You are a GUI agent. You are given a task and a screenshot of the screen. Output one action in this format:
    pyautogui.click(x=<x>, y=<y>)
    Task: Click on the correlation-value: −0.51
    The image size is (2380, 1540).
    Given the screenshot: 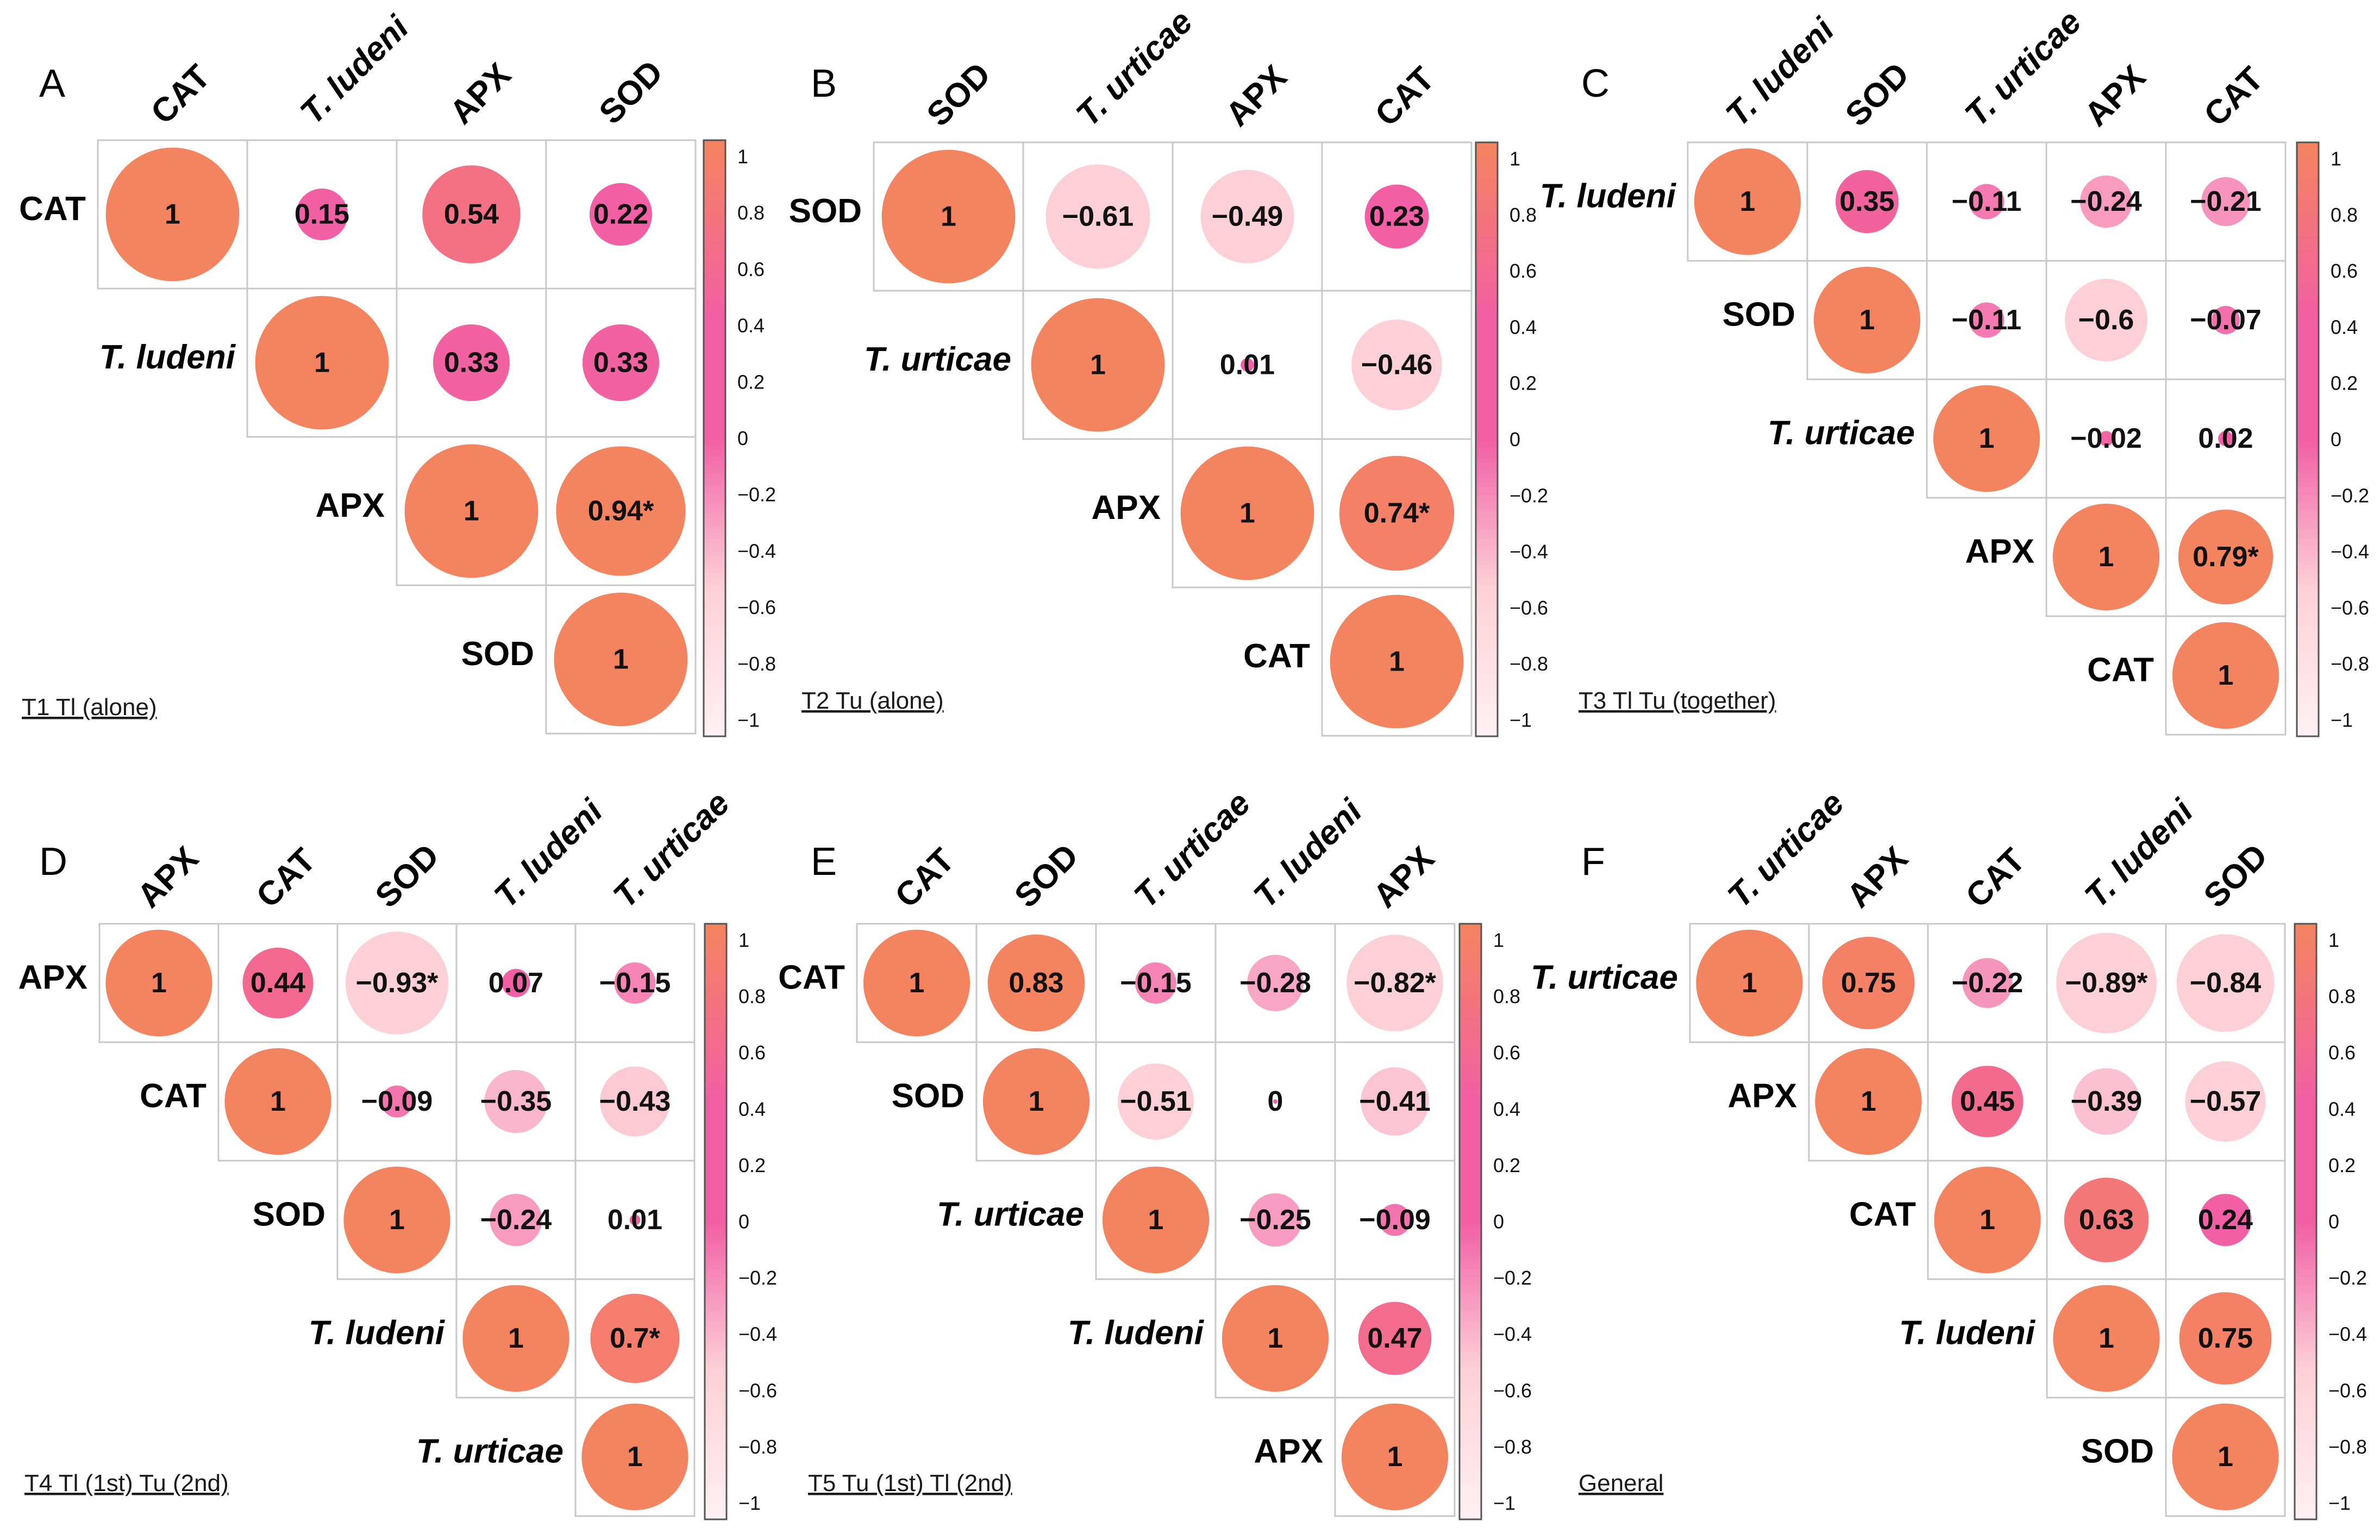 What is the action you would take?
    pyautogui.click(x=1156, y=1101)
    